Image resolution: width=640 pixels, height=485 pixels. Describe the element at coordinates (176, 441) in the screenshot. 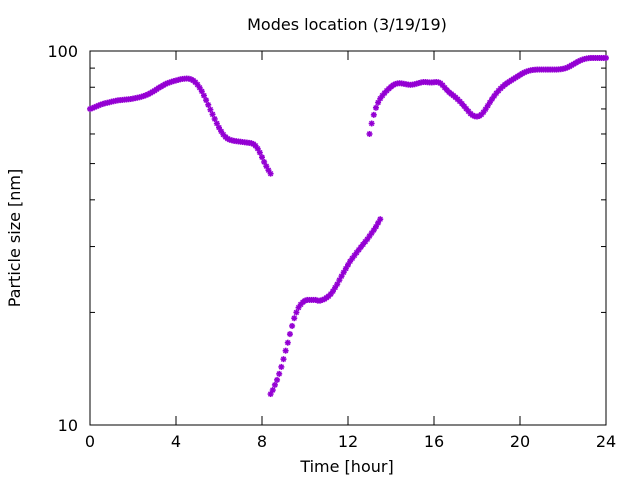

I see `x-tick-label: 4` at that location.